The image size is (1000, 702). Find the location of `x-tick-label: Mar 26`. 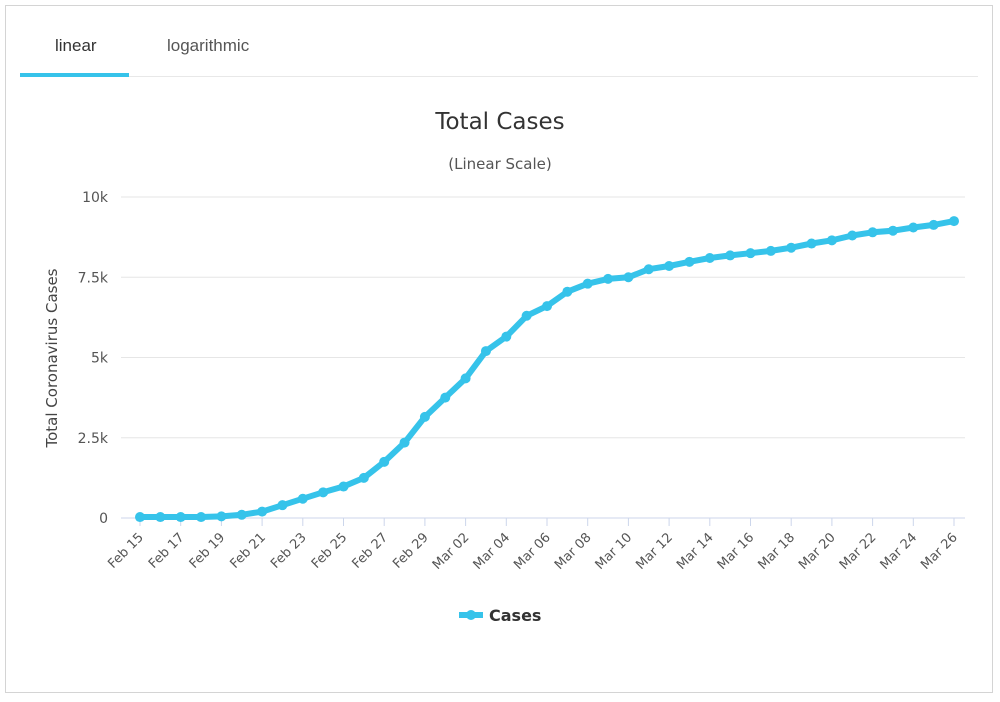

x-tick-label: Mar 26 is located at coordinates (939, 551).